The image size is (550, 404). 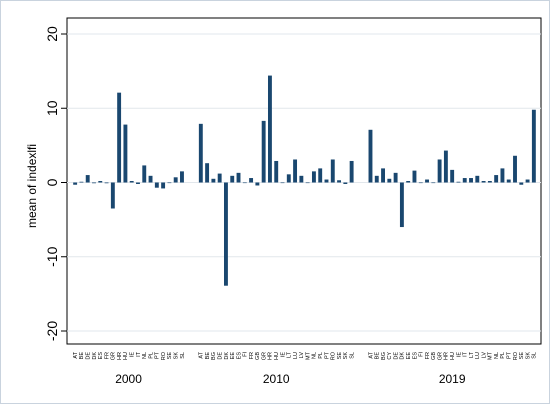 What do you see at coordinates (138, 183) in the screenshot?
I see `bar-2000-it` at bounding box center [138, 183].